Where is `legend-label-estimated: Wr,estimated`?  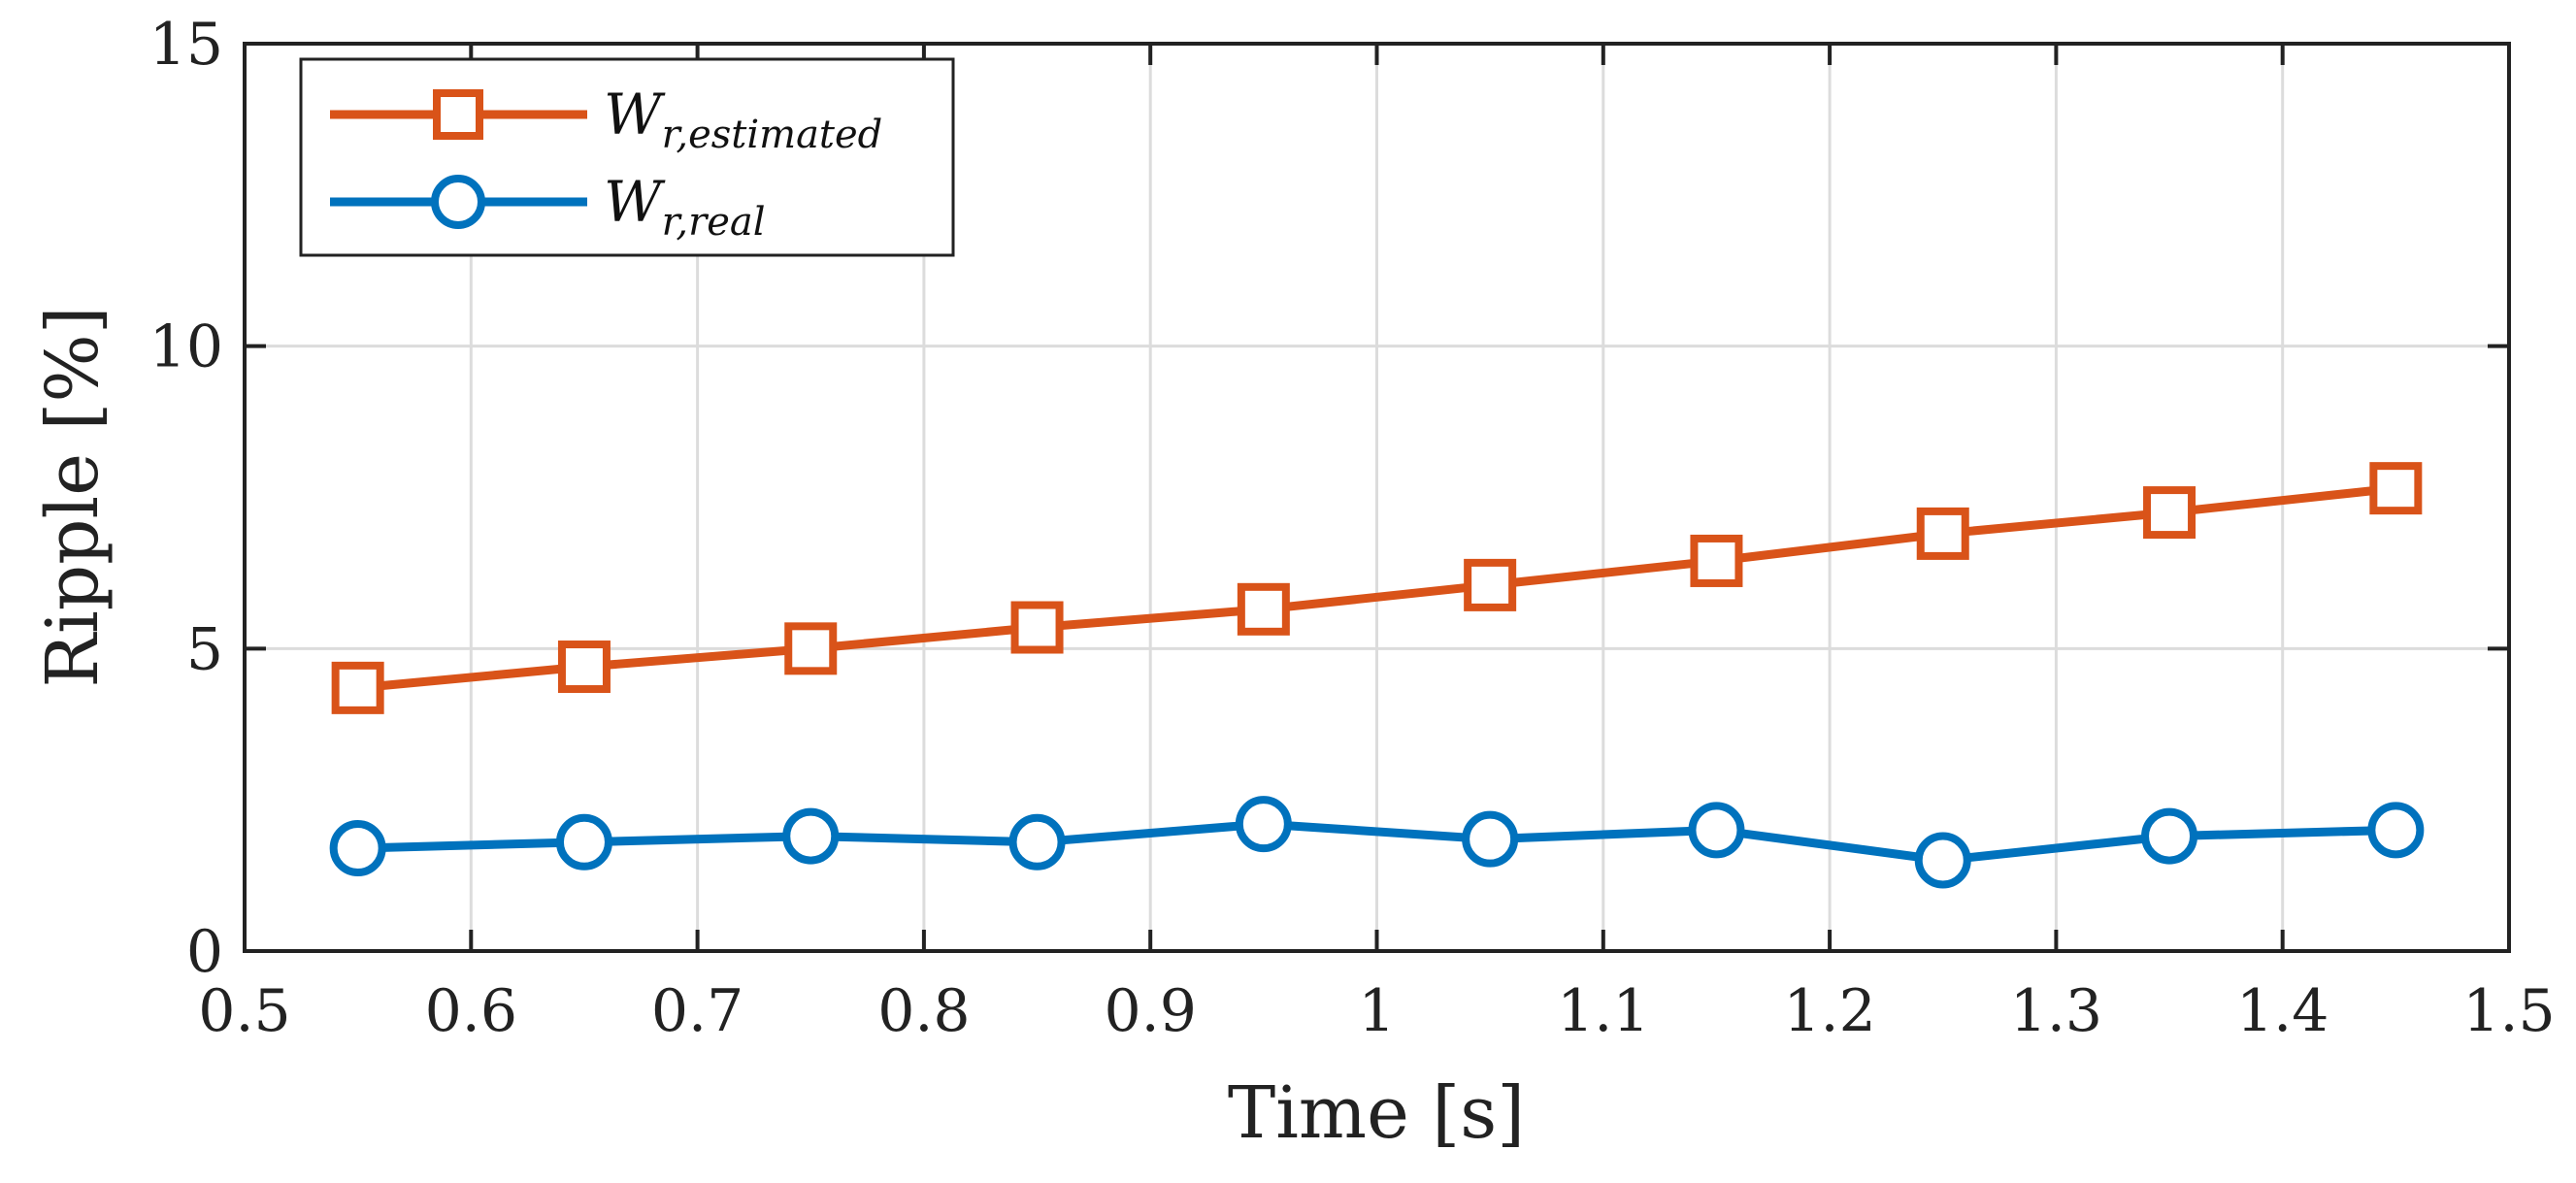
legend-label-estimated: Wr,estimated is located at coordinates (743, 119).